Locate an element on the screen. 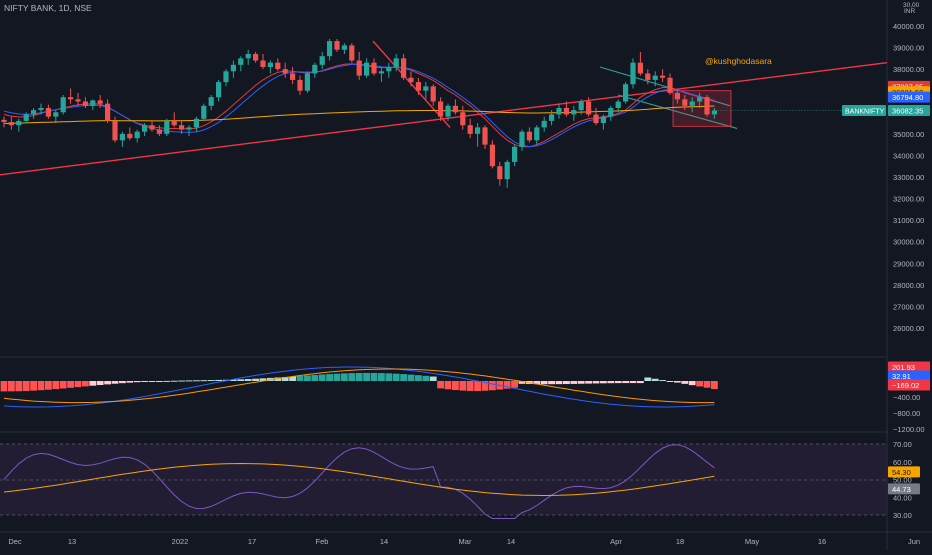 The height and width of the screenshot is (555, 932). rsi-ma-line is located at coordinates (359, 479).